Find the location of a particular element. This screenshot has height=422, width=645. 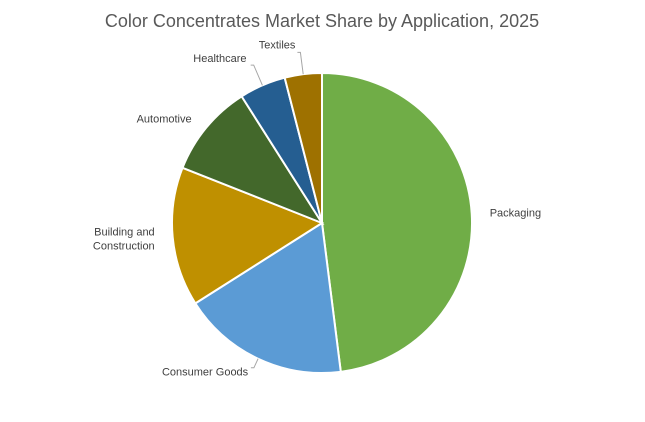

slice-label-packaging: Packaging is located at coordinates (515, 214).